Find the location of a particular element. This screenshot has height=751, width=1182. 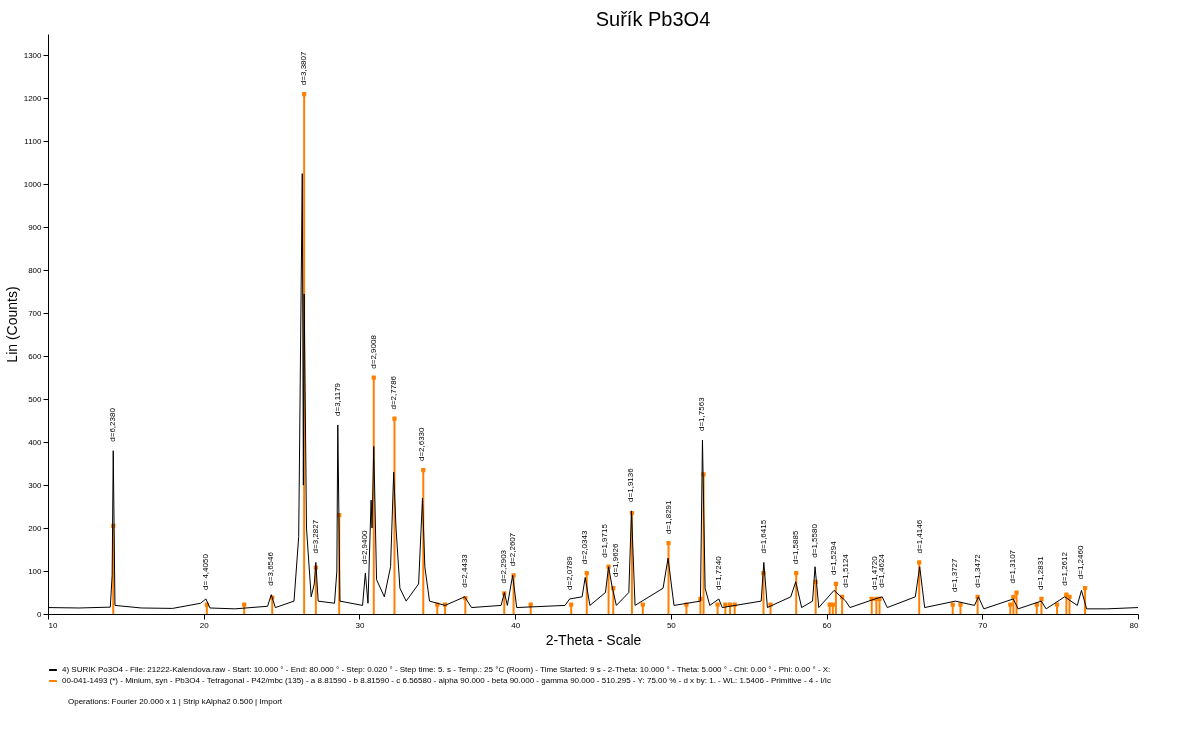

annotation: d=2,0789 is located at coordinates (569, 572).